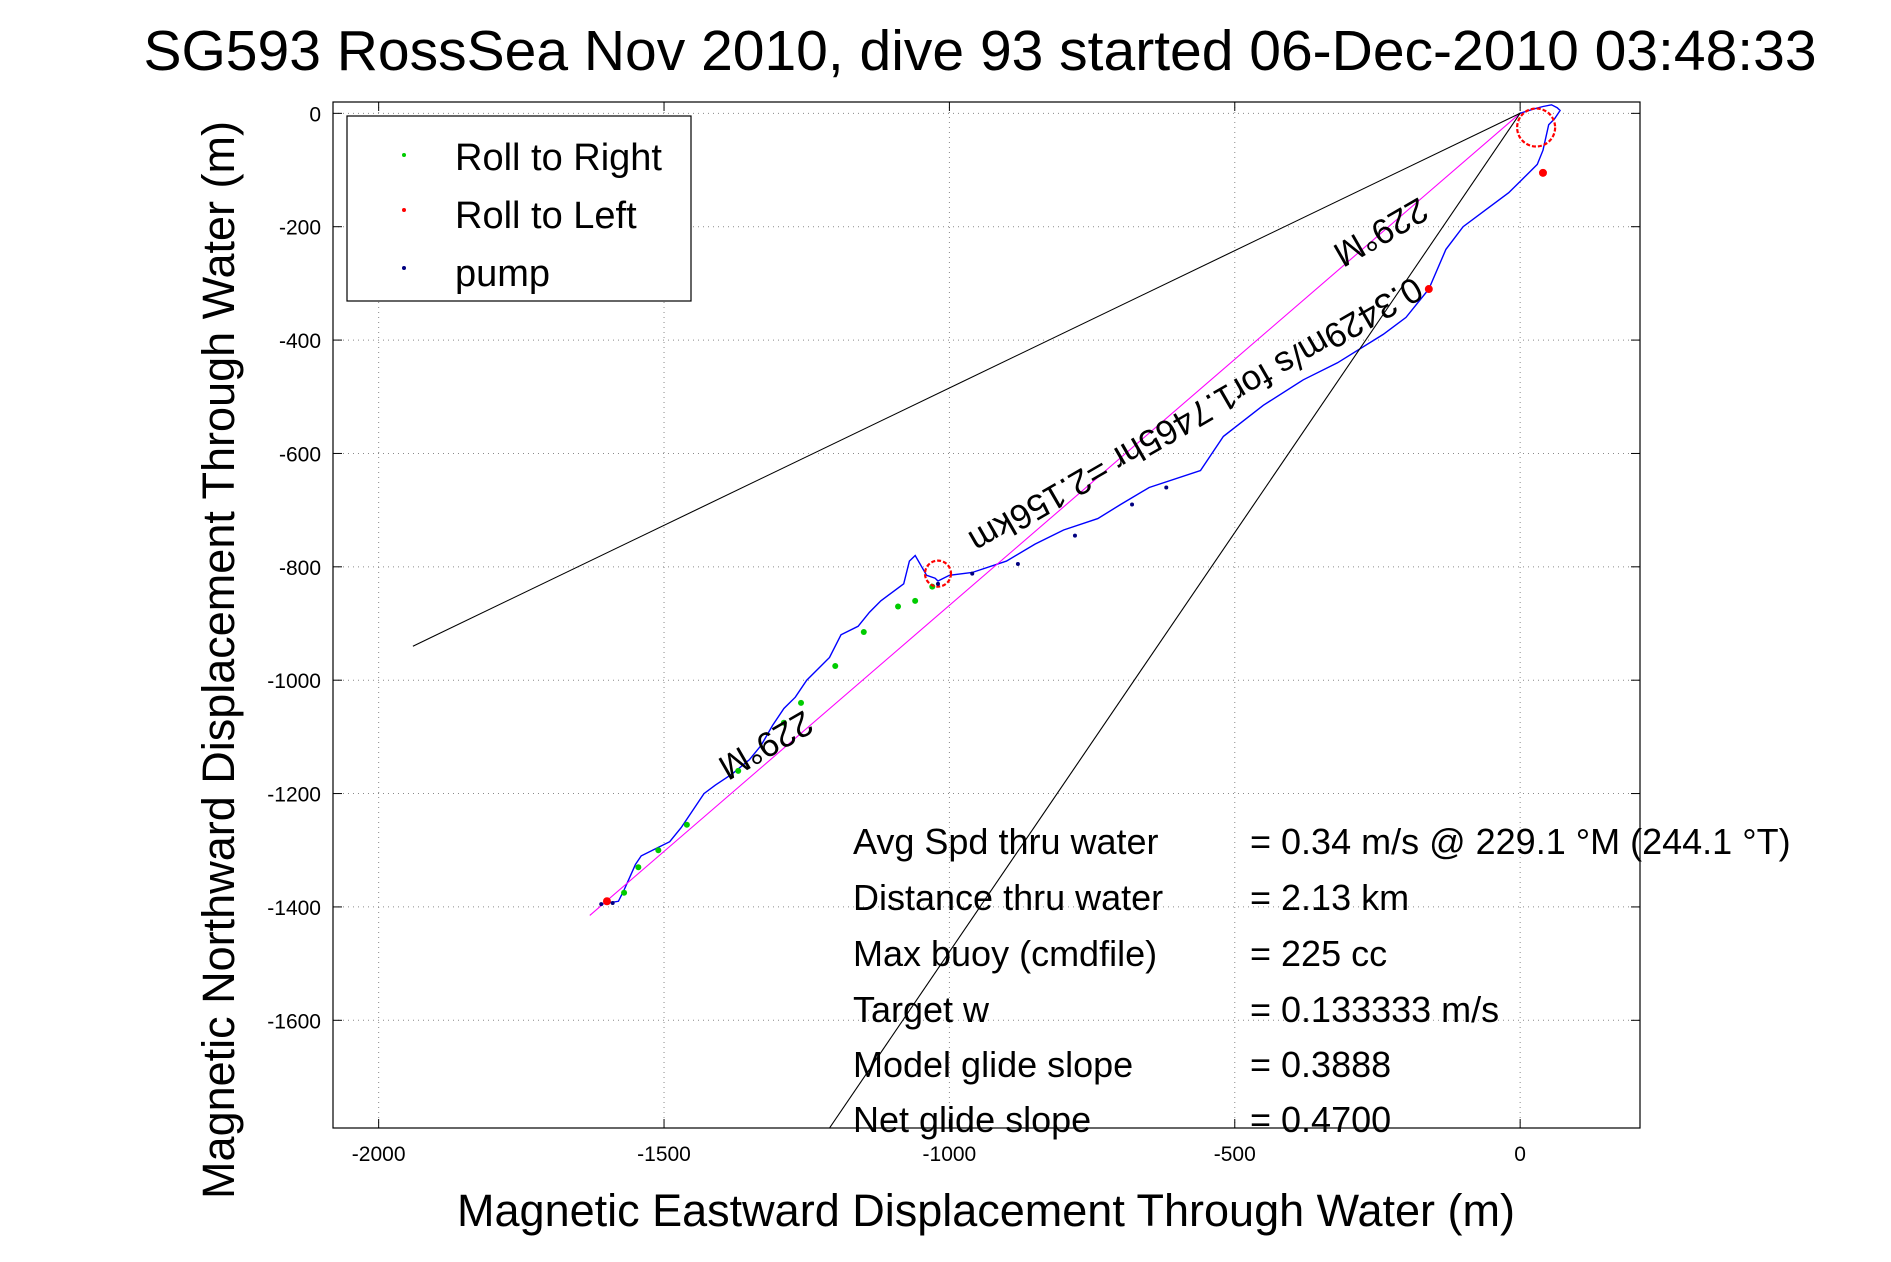 The image size is (1891, 1262). Describe the element at coordinates (972, 1119) in the screenshot. I see `stat-label-net-glide-slope: Net glide slope` at that location.